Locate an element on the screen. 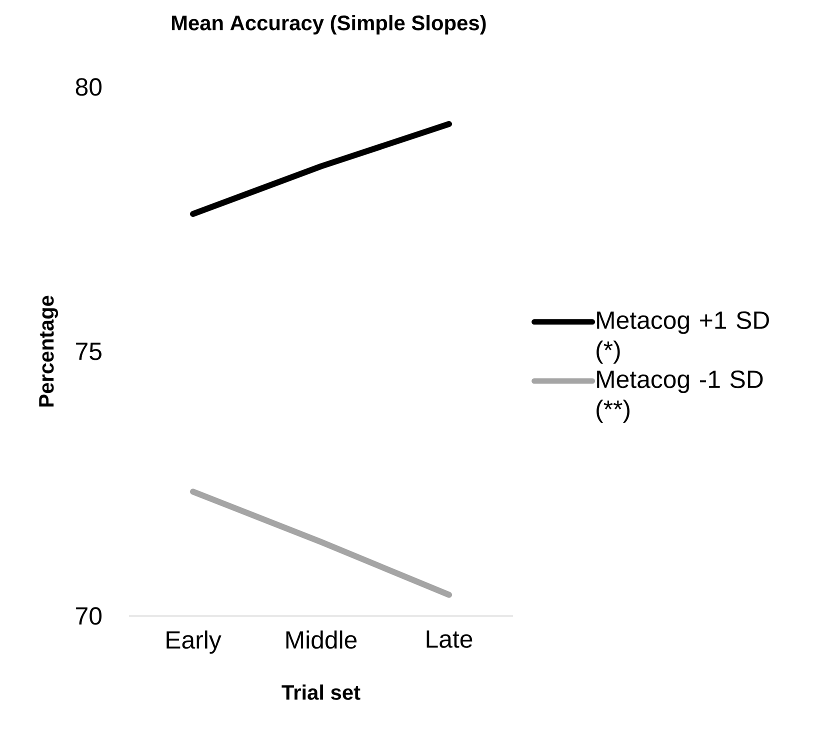 The image size is (813, 736). legend-label: Metacog +1 SD (*) is located at coordinates (682, 337).